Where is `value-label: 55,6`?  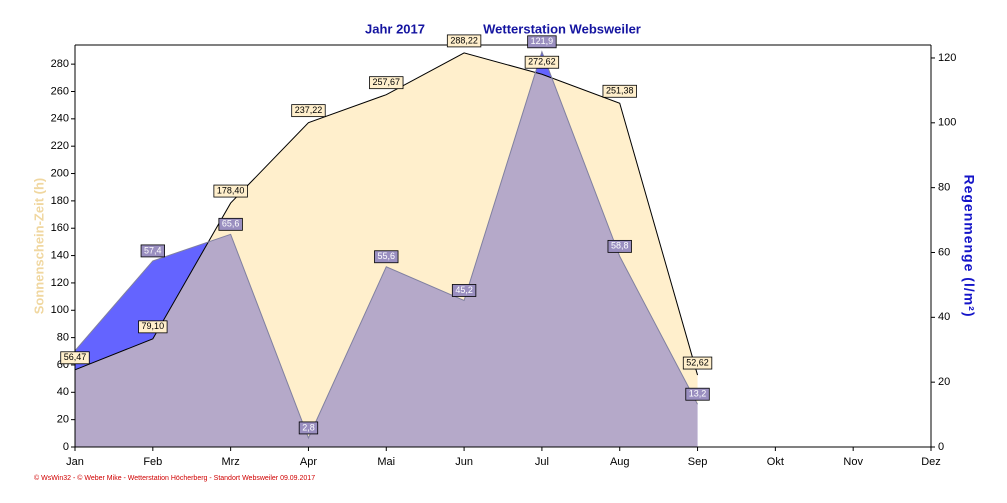 value-label: 55,6 is located at coordinates (387, 256).